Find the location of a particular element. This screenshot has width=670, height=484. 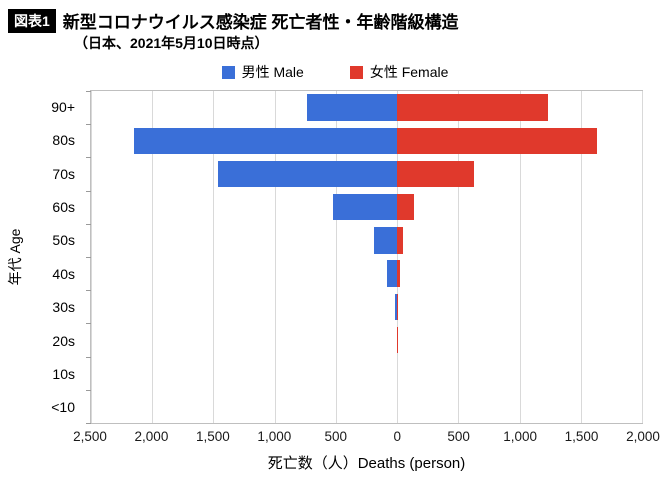

y-axis-label: 20s is located at coordinates (63, 340).